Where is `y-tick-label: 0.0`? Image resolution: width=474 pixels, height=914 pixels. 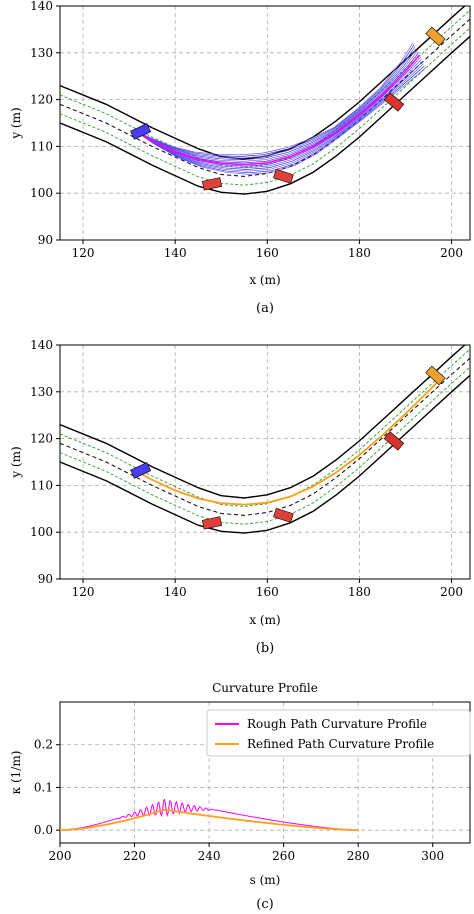
y-tick-label: 0.0 is located at coordinates (43, 830).